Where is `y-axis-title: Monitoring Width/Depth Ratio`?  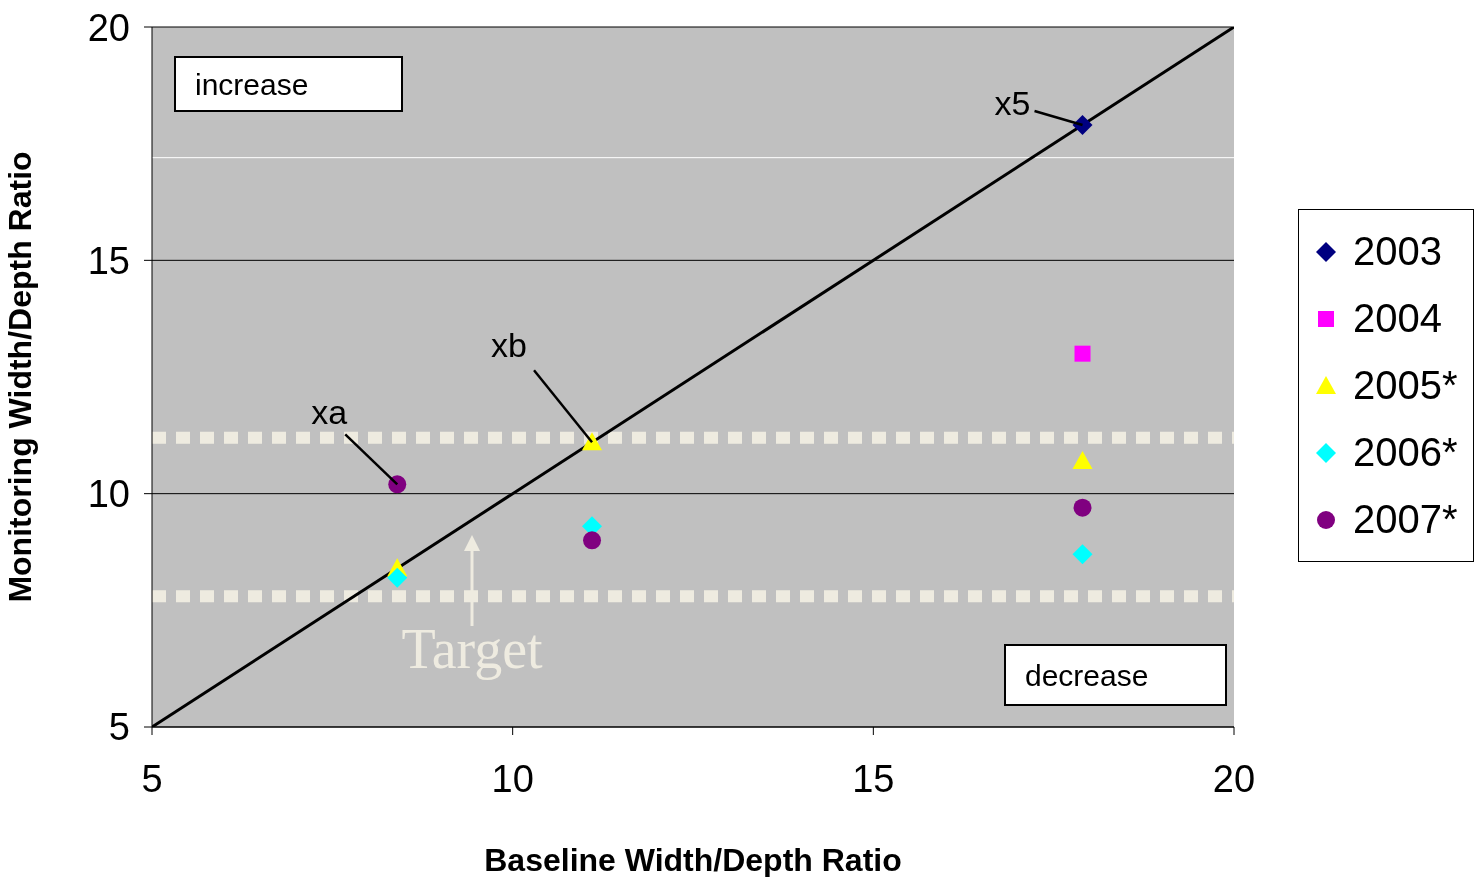
y-axis-title: Monitoring Width/Depth Ratio is located at coordinates (20, 377).